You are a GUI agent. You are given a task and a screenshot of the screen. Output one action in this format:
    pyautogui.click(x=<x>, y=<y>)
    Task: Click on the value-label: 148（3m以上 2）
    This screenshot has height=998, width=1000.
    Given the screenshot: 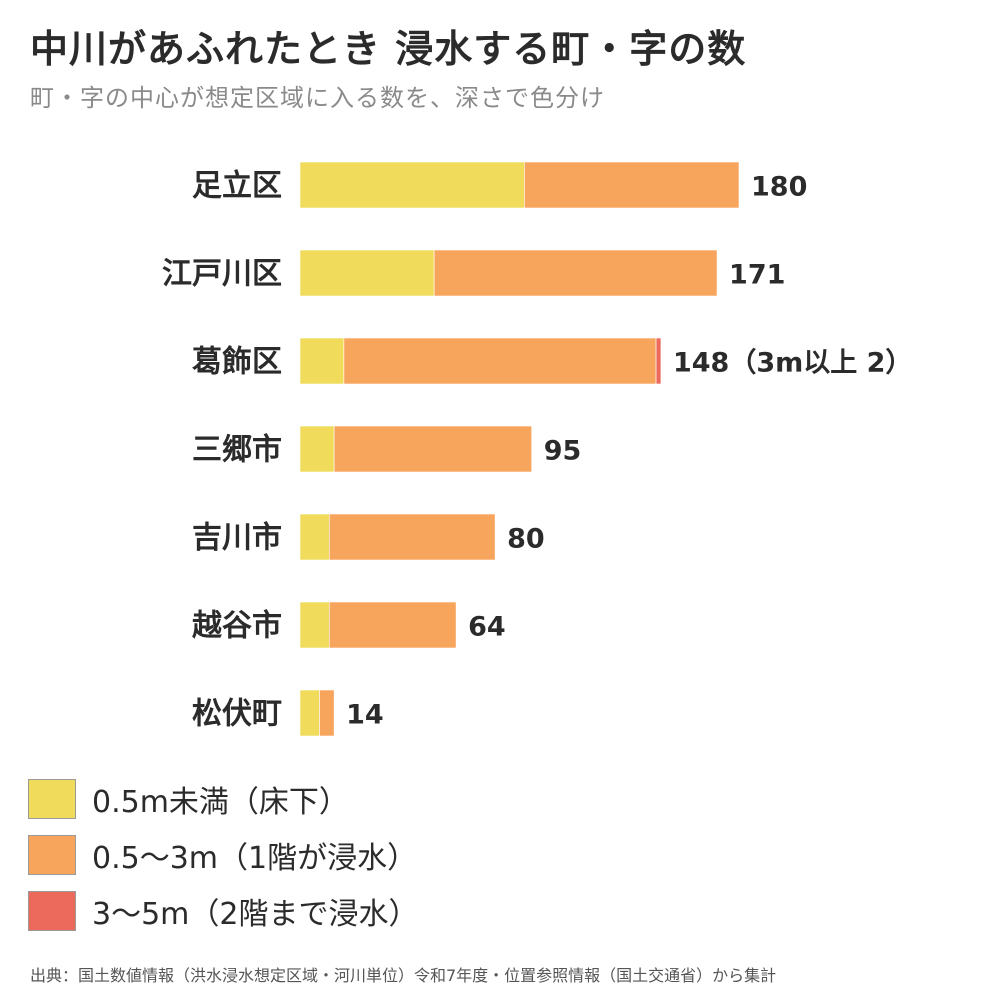 What is the action you would take?
    pyautogui.click(x=792, y=363)
    